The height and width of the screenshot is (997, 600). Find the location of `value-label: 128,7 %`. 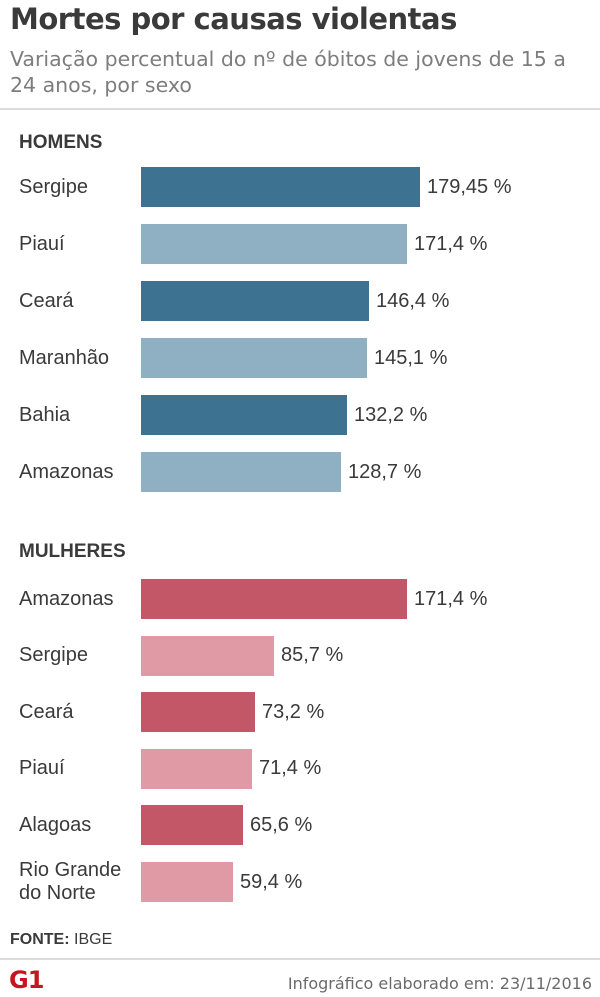

value-label: 128,7 % is located at coordinates (385, 471).